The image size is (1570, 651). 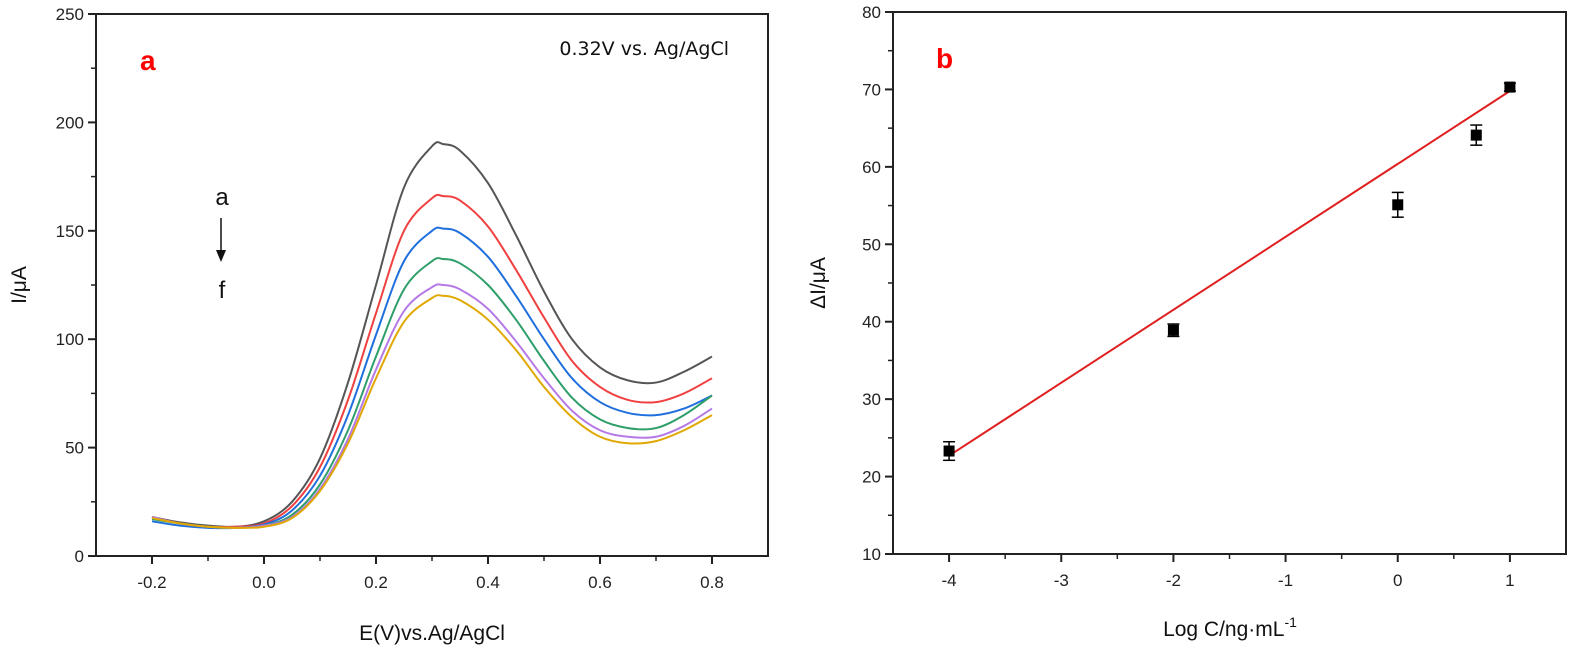 I want to click on y-tick-label: 150, so click(x=70, y=231).